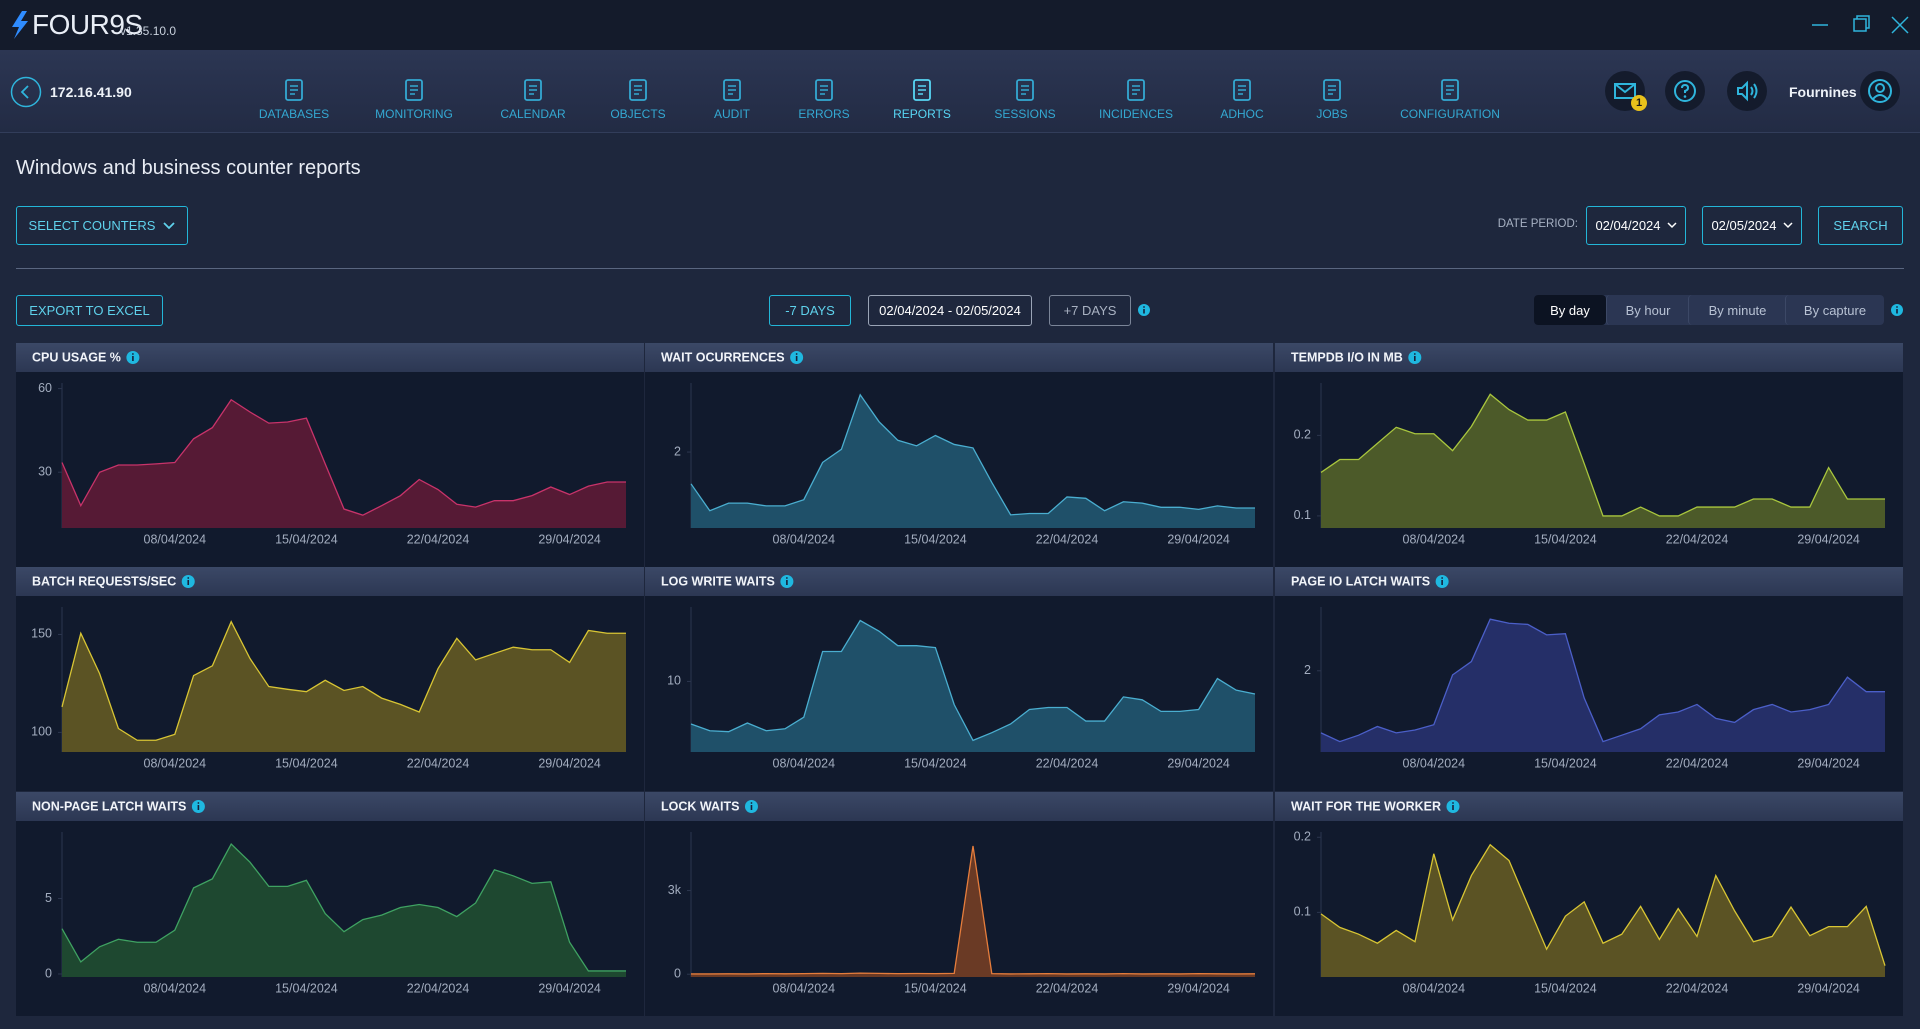  I want to click on nav-item: AUDIT, so click(732, 114).